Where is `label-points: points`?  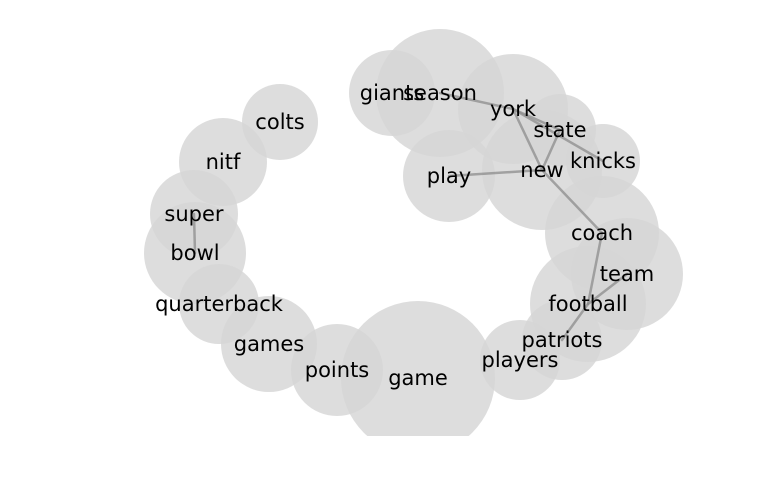 label-points: points is located at coordinates (337, 370).